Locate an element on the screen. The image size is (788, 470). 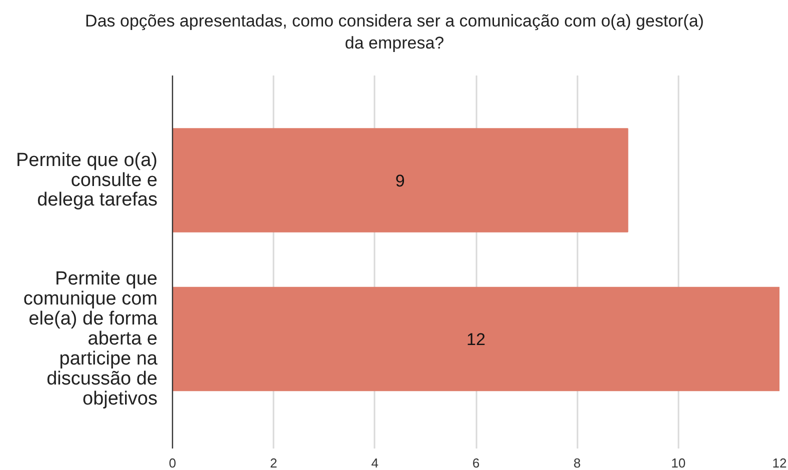
x-tick-label: 10 is located at coordinates (678, 463).